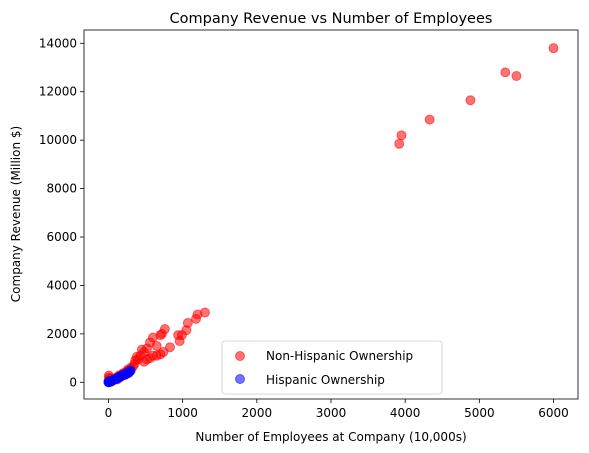 The height and width of the screenshot is (453, 589). Describe the element at coordinates (61, 189) in the screenshot. I see `y-tick-label: 8000` at that location.